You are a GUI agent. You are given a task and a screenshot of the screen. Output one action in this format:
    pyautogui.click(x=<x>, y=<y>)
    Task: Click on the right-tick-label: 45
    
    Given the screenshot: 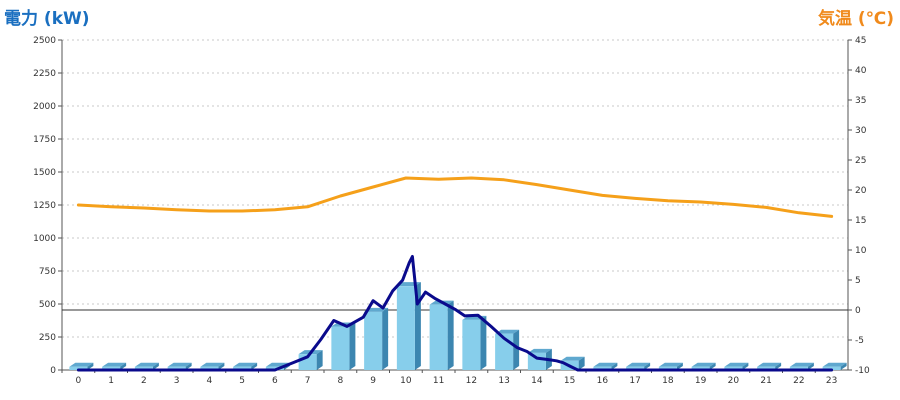 What is the action you would take?
    pyautogui.click(x=860, y=41)
    